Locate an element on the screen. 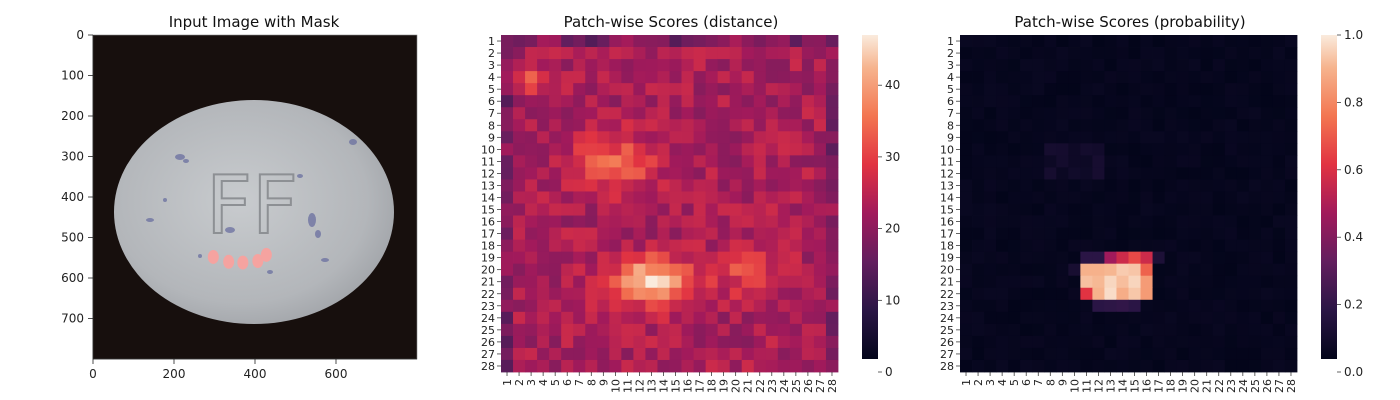 This screenshot has height=400, width=1400. y-tick-label: 17 is located at coordinates (488, 234).